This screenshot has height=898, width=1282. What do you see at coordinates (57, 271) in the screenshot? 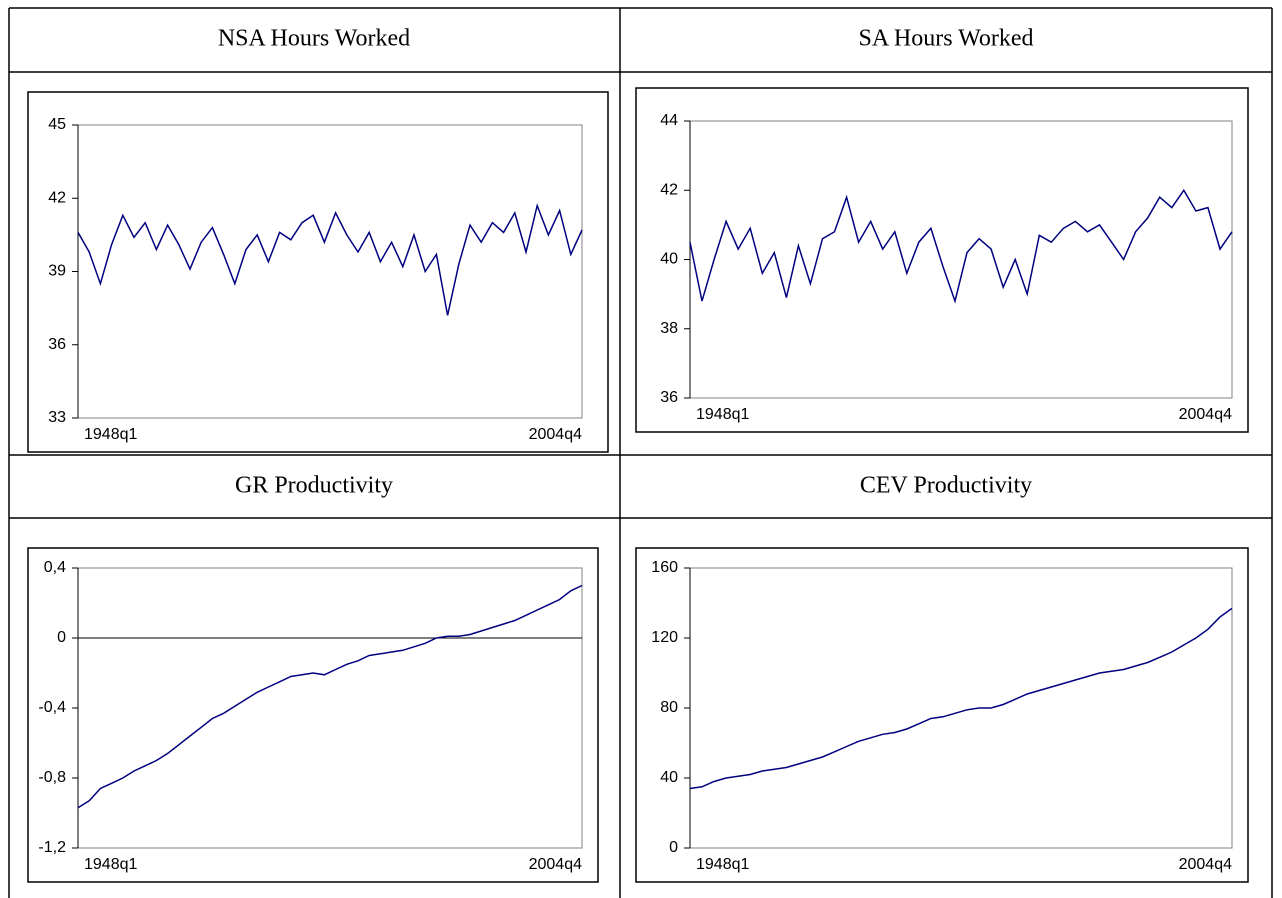
I see `y-tick-label: 39` at bounding box center [57, 271].